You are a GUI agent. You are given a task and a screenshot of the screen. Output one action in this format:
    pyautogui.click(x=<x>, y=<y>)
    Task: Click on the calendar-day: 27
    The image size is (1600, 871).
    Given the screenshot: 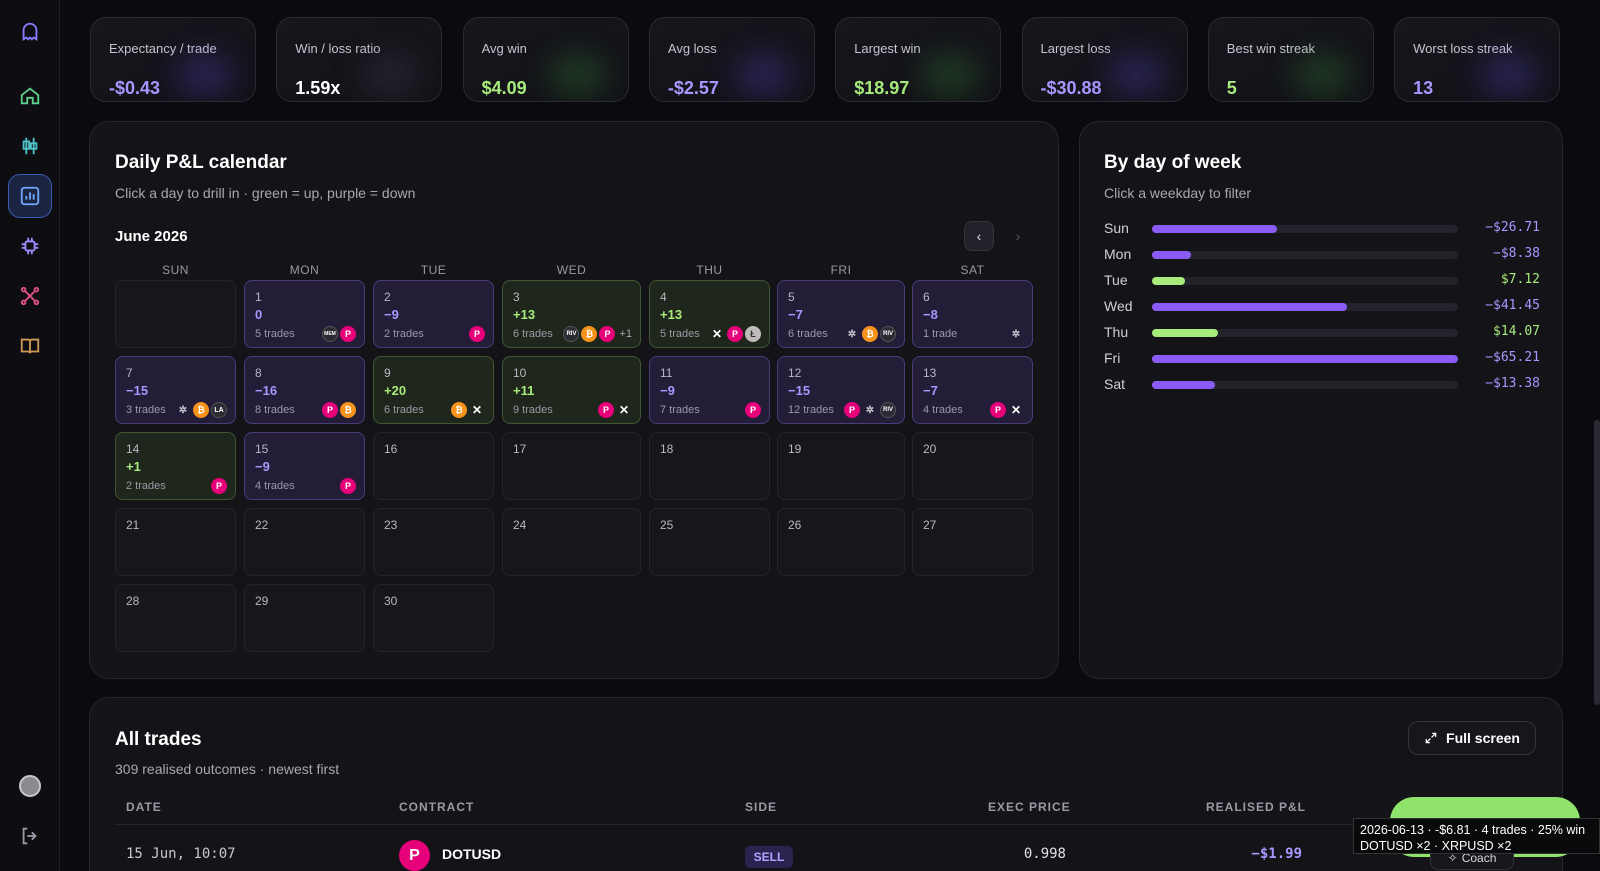 What is the action you would take?
    pyautogui.click(x=972, y=542)
    